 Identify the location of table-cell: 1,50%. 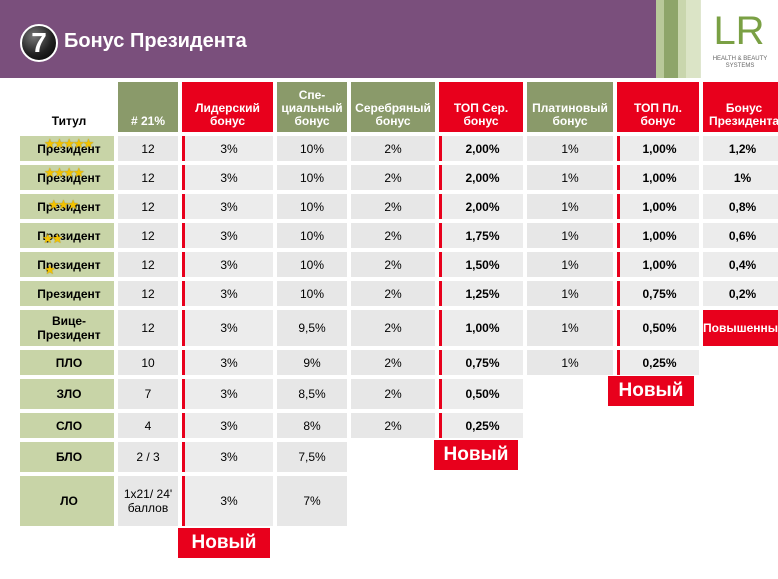
(481, 264).